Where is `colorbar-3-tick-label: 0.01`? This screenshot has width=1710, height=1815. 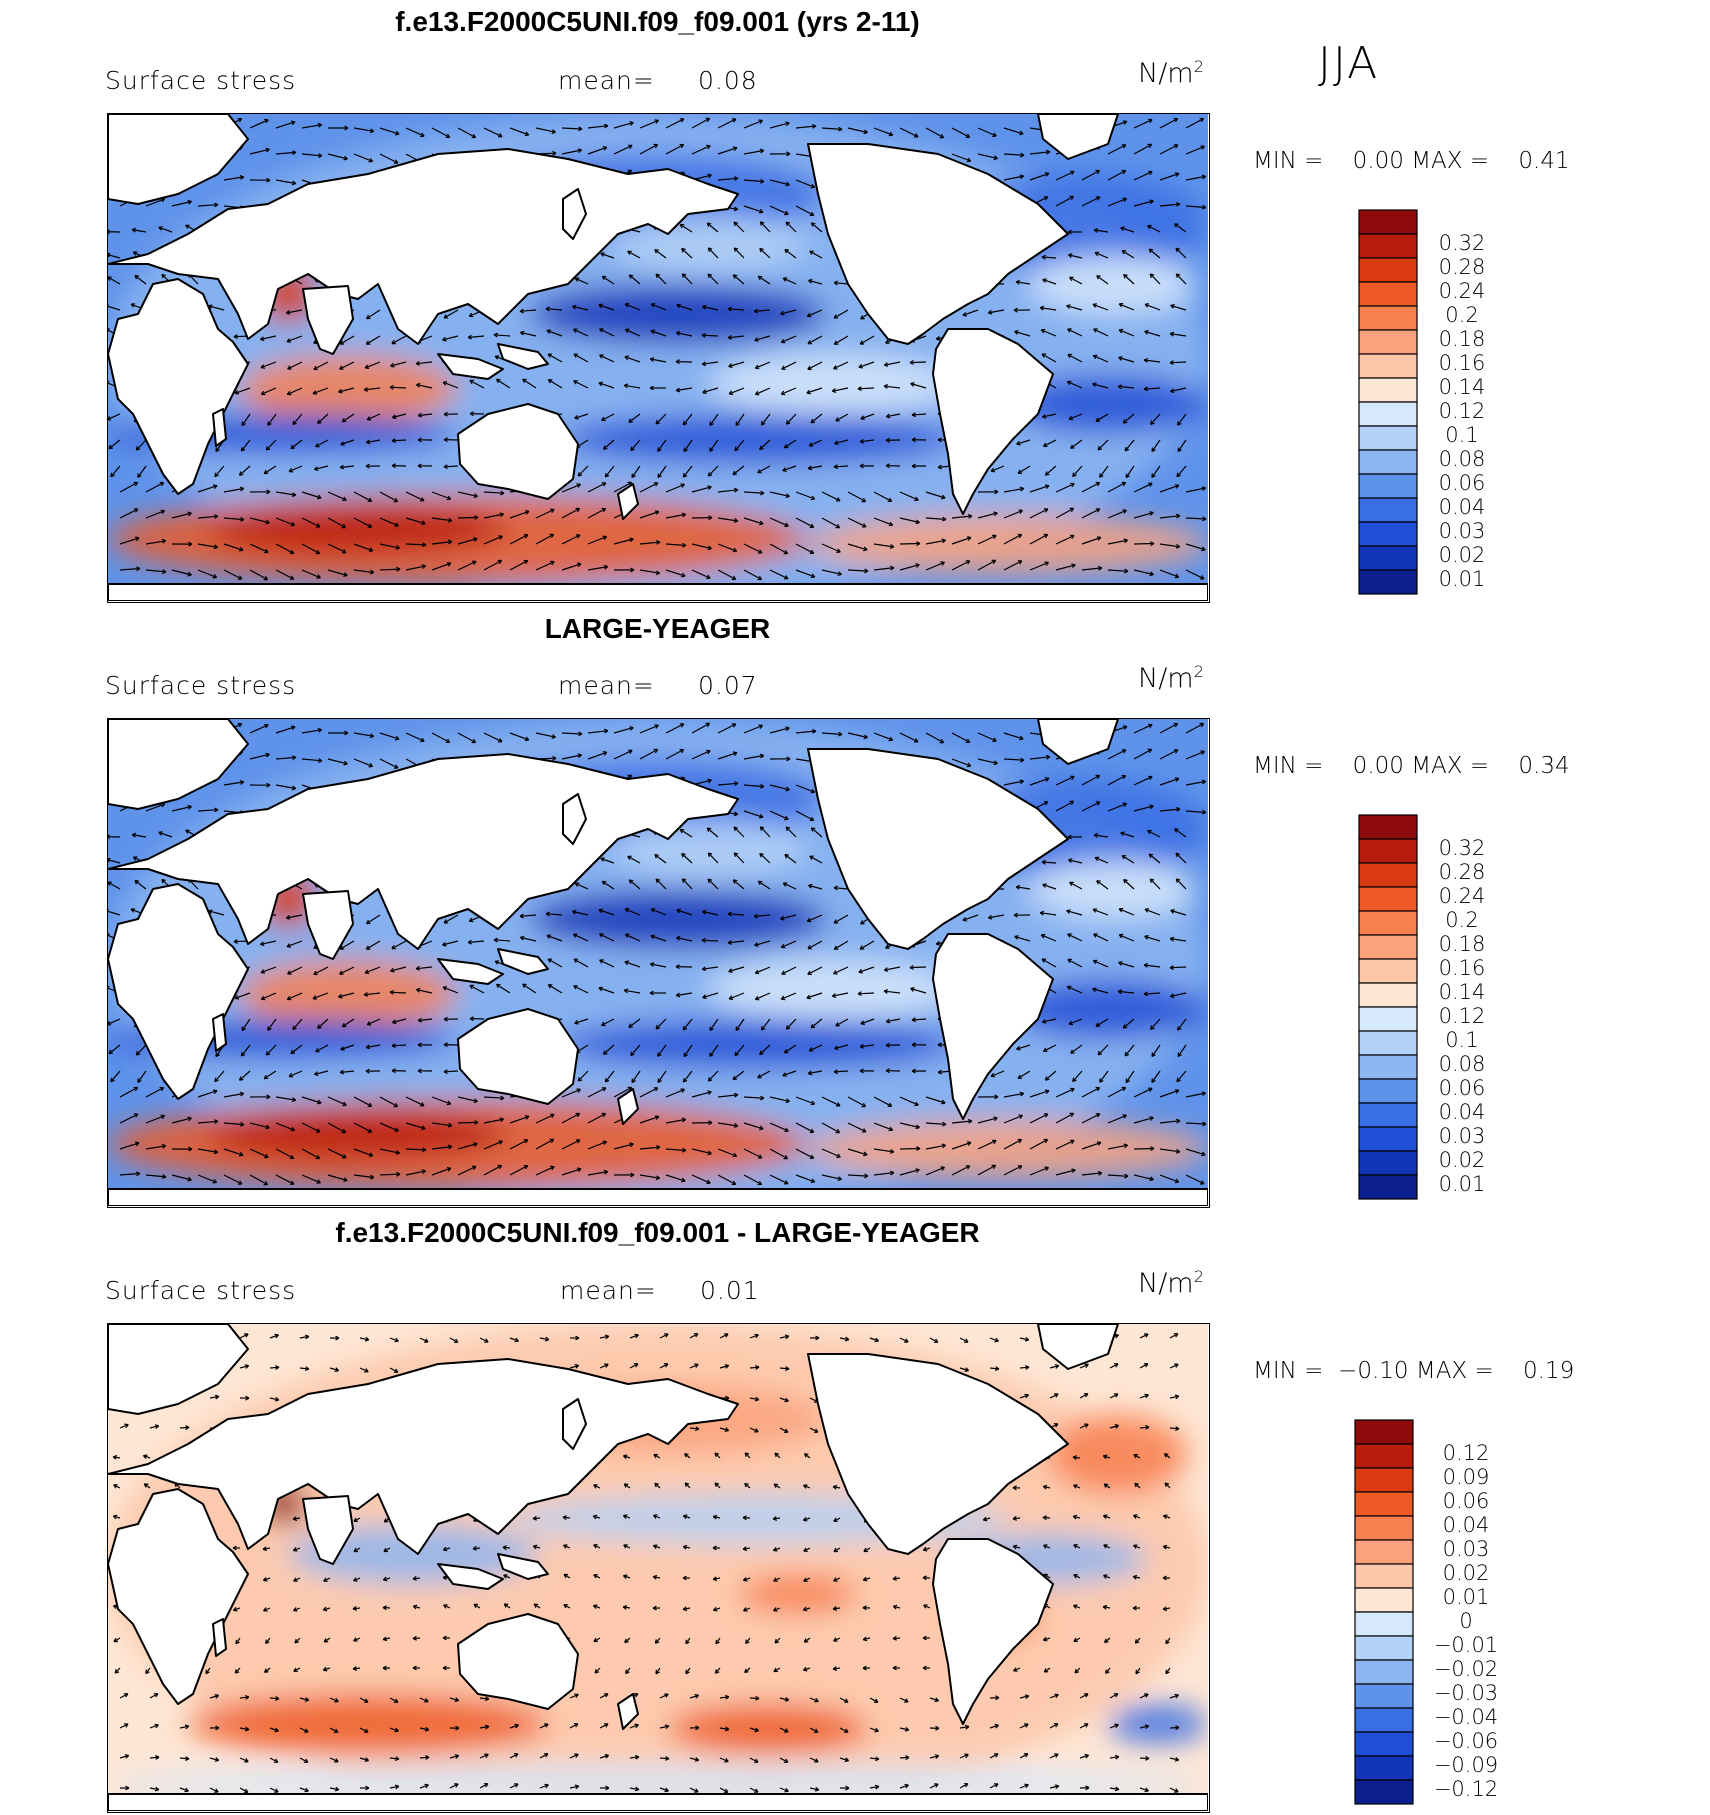
colorbar-3-tick-label: 0.01 is located at coordinates (1466, 1597).